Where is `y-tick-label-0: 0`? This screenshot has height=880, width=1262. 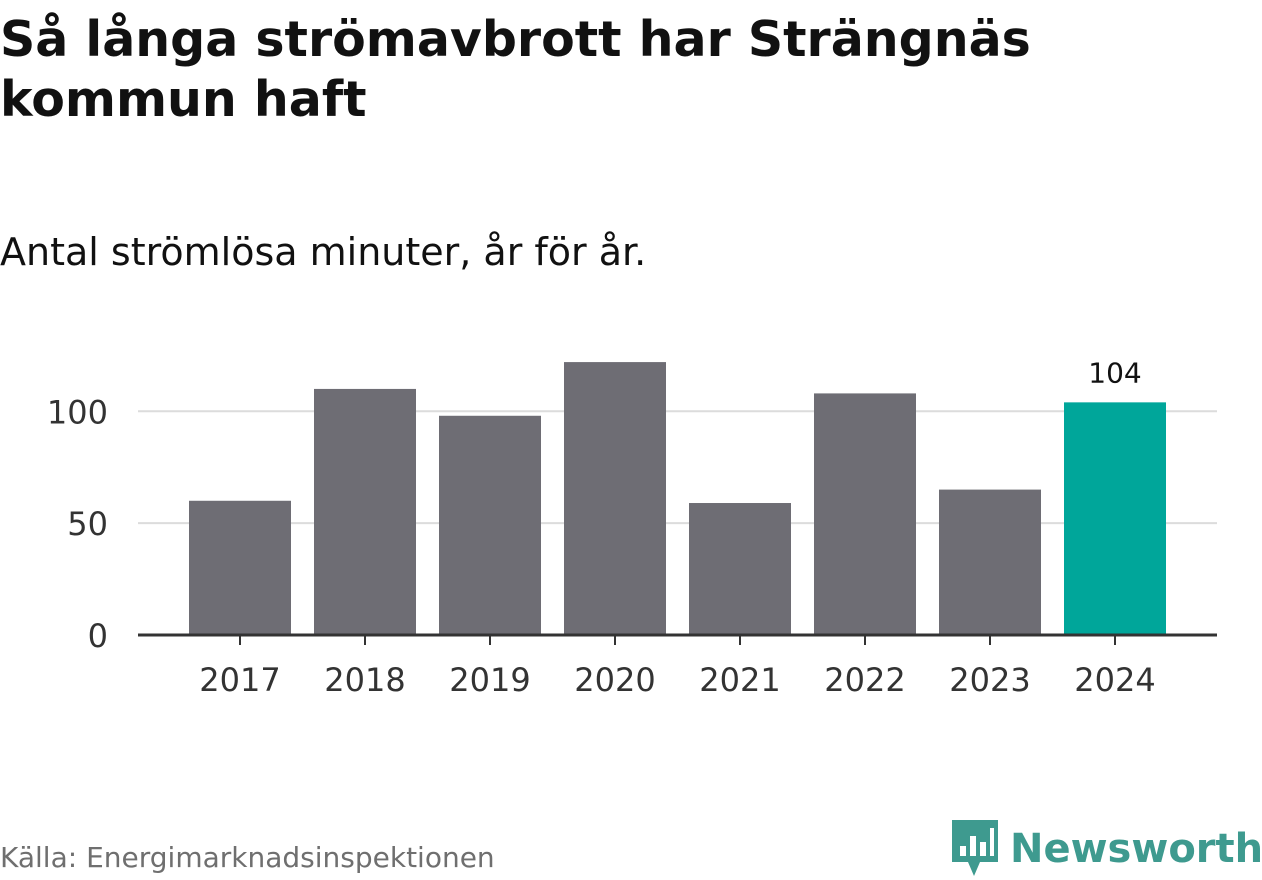 y-tick-label-0: 0 is located at coordinates (98, 636).